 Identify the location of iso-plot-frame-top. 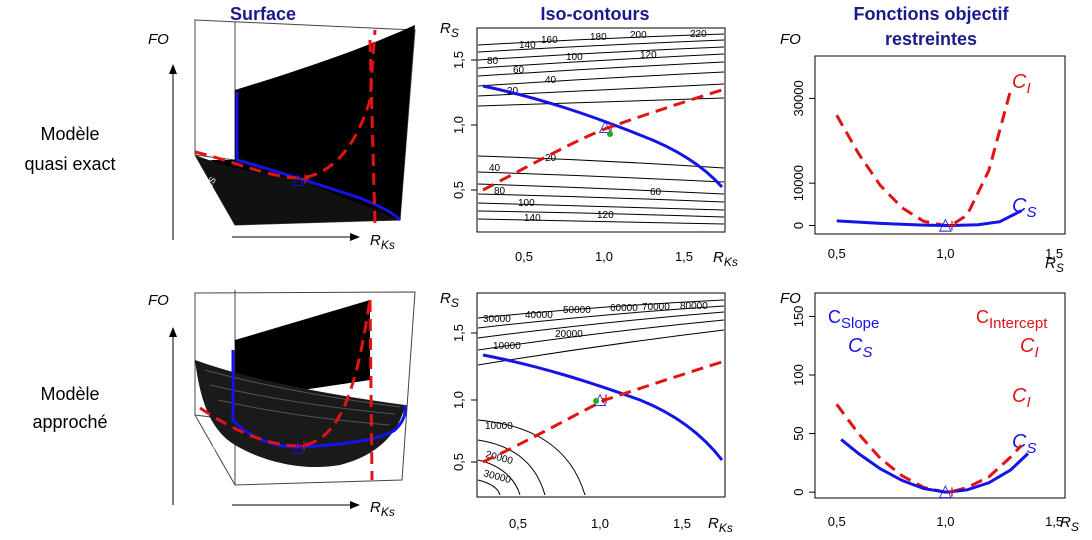
(601, 130).